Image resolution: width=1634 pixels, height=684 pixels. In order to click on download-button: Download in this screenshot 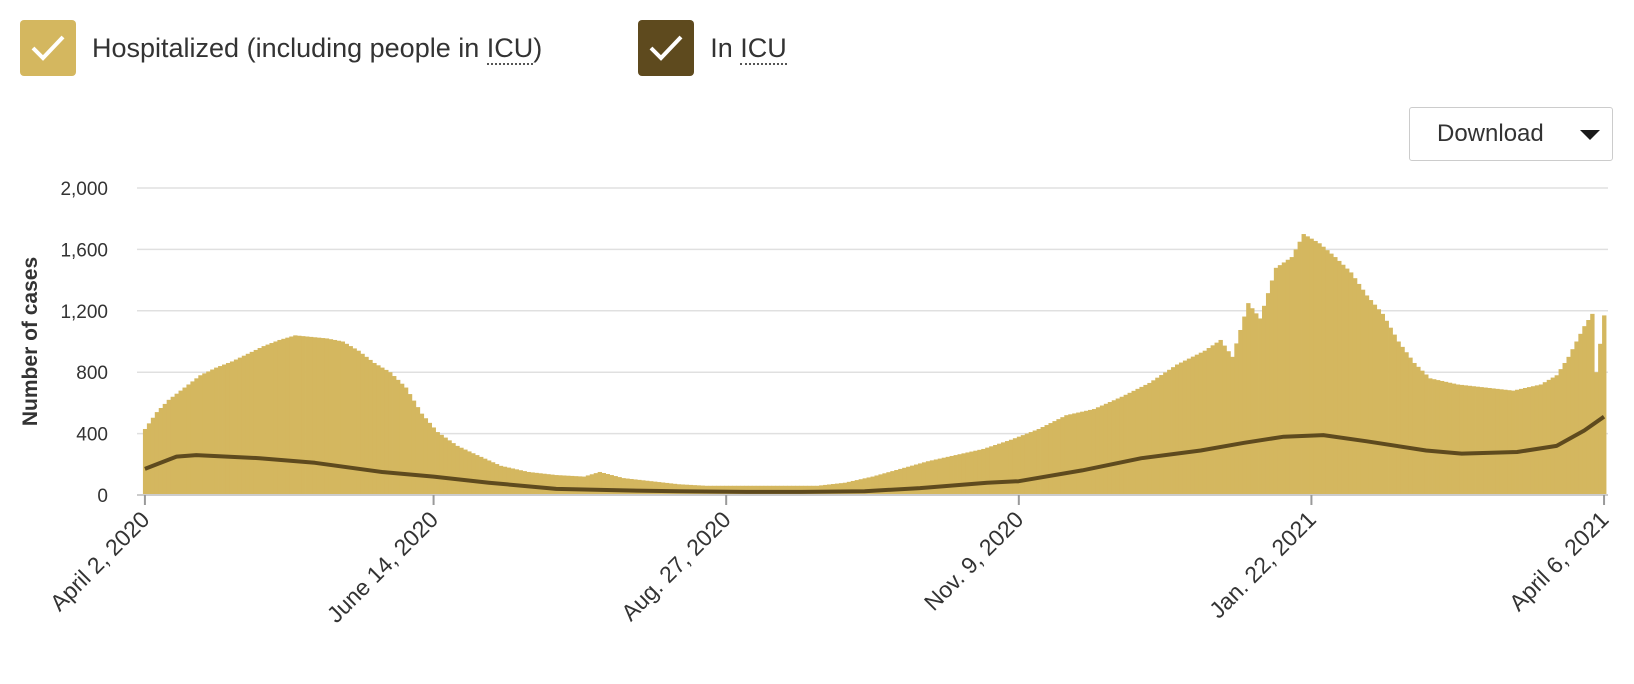, I will do `click(1511, 134)`.